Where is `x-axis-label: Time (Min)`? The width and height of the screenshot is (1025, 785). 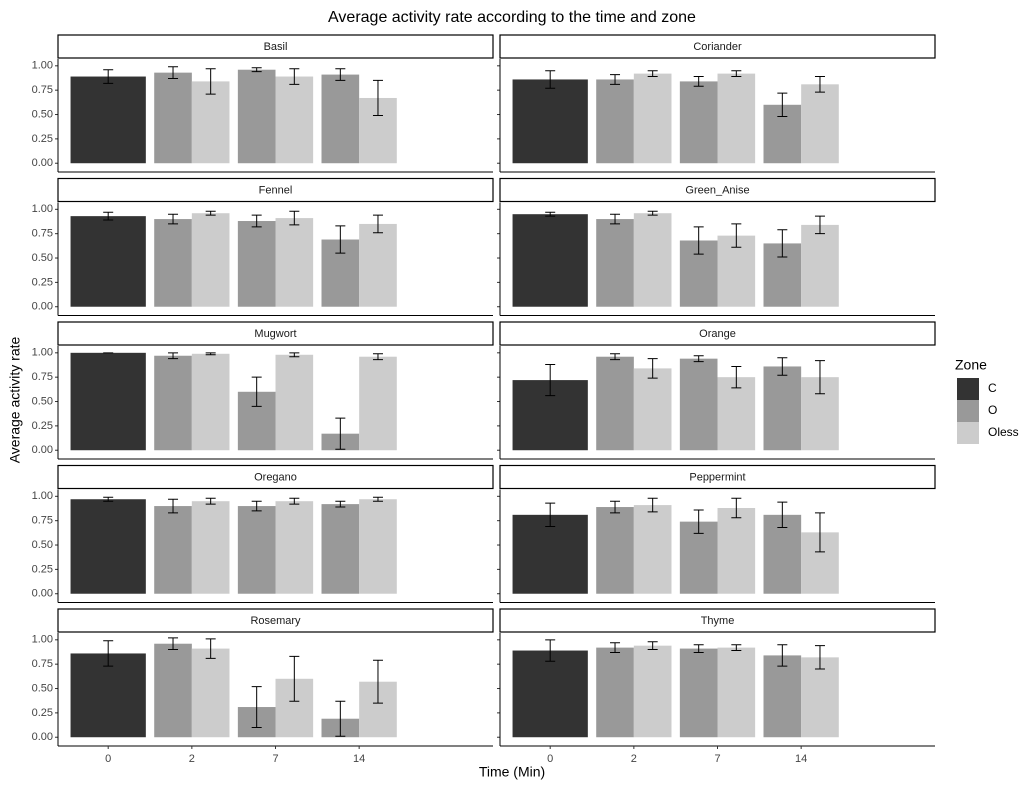
x-axis-label: Time (Min) is located at coordinates (512, 772).